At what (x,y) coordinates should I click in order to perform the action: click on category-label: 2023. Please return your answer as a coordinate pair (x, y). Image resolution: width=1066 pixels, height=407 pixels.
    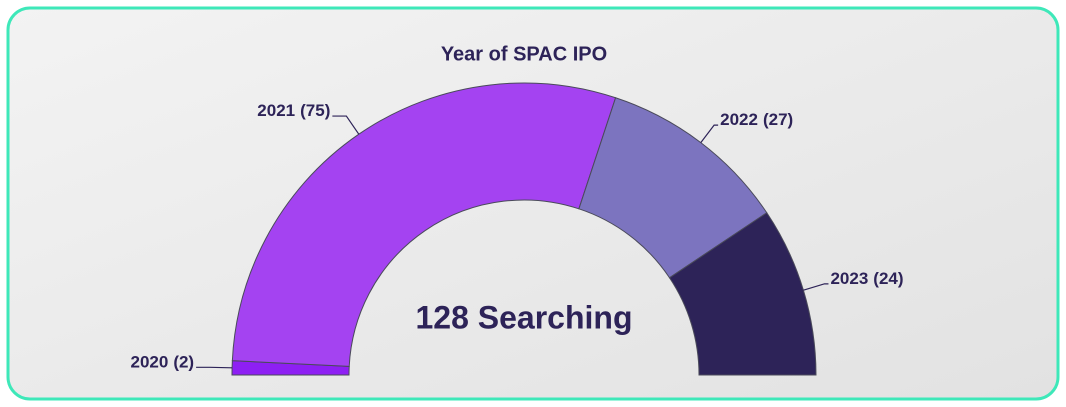
    Looking at the image, I should click on (849, 278).